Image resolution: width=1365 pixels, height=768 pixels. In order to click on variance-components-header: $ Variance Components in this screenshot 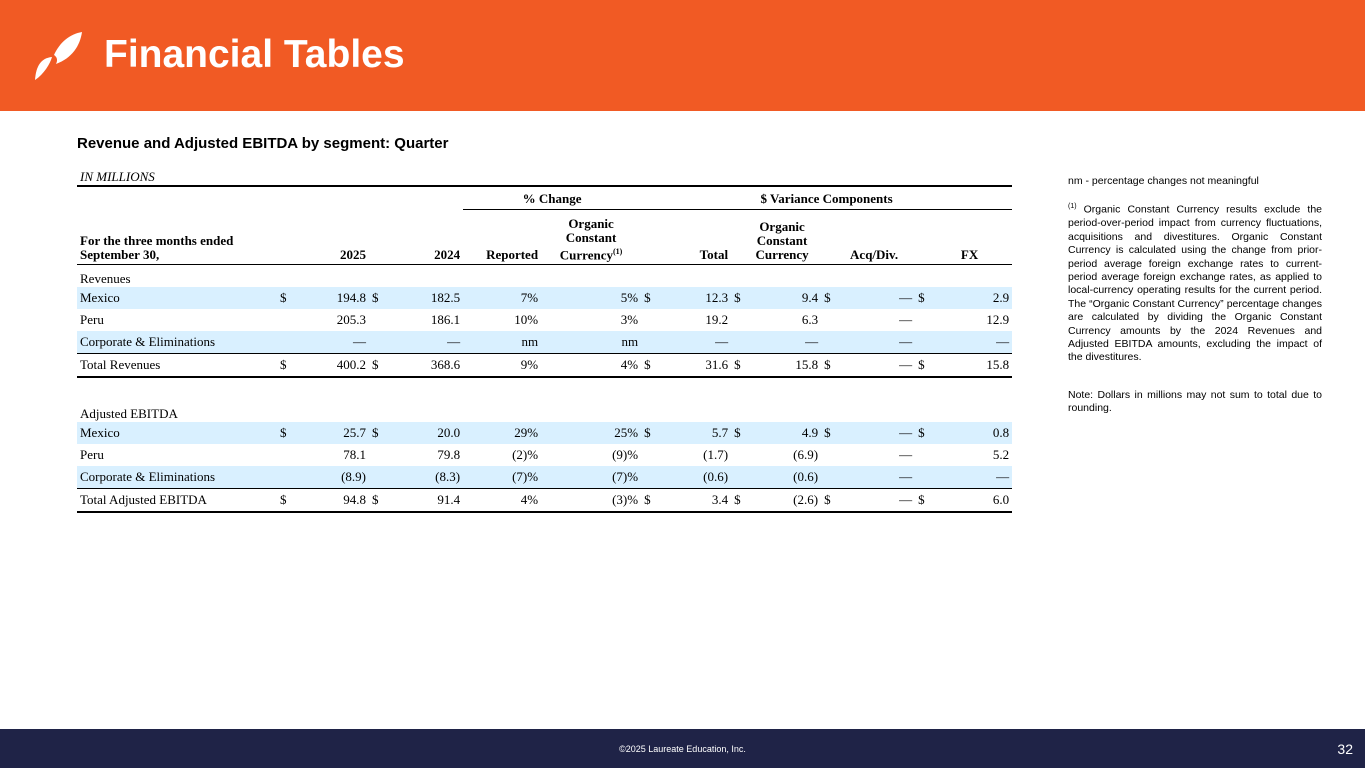, I will do `click(827, 198)`.